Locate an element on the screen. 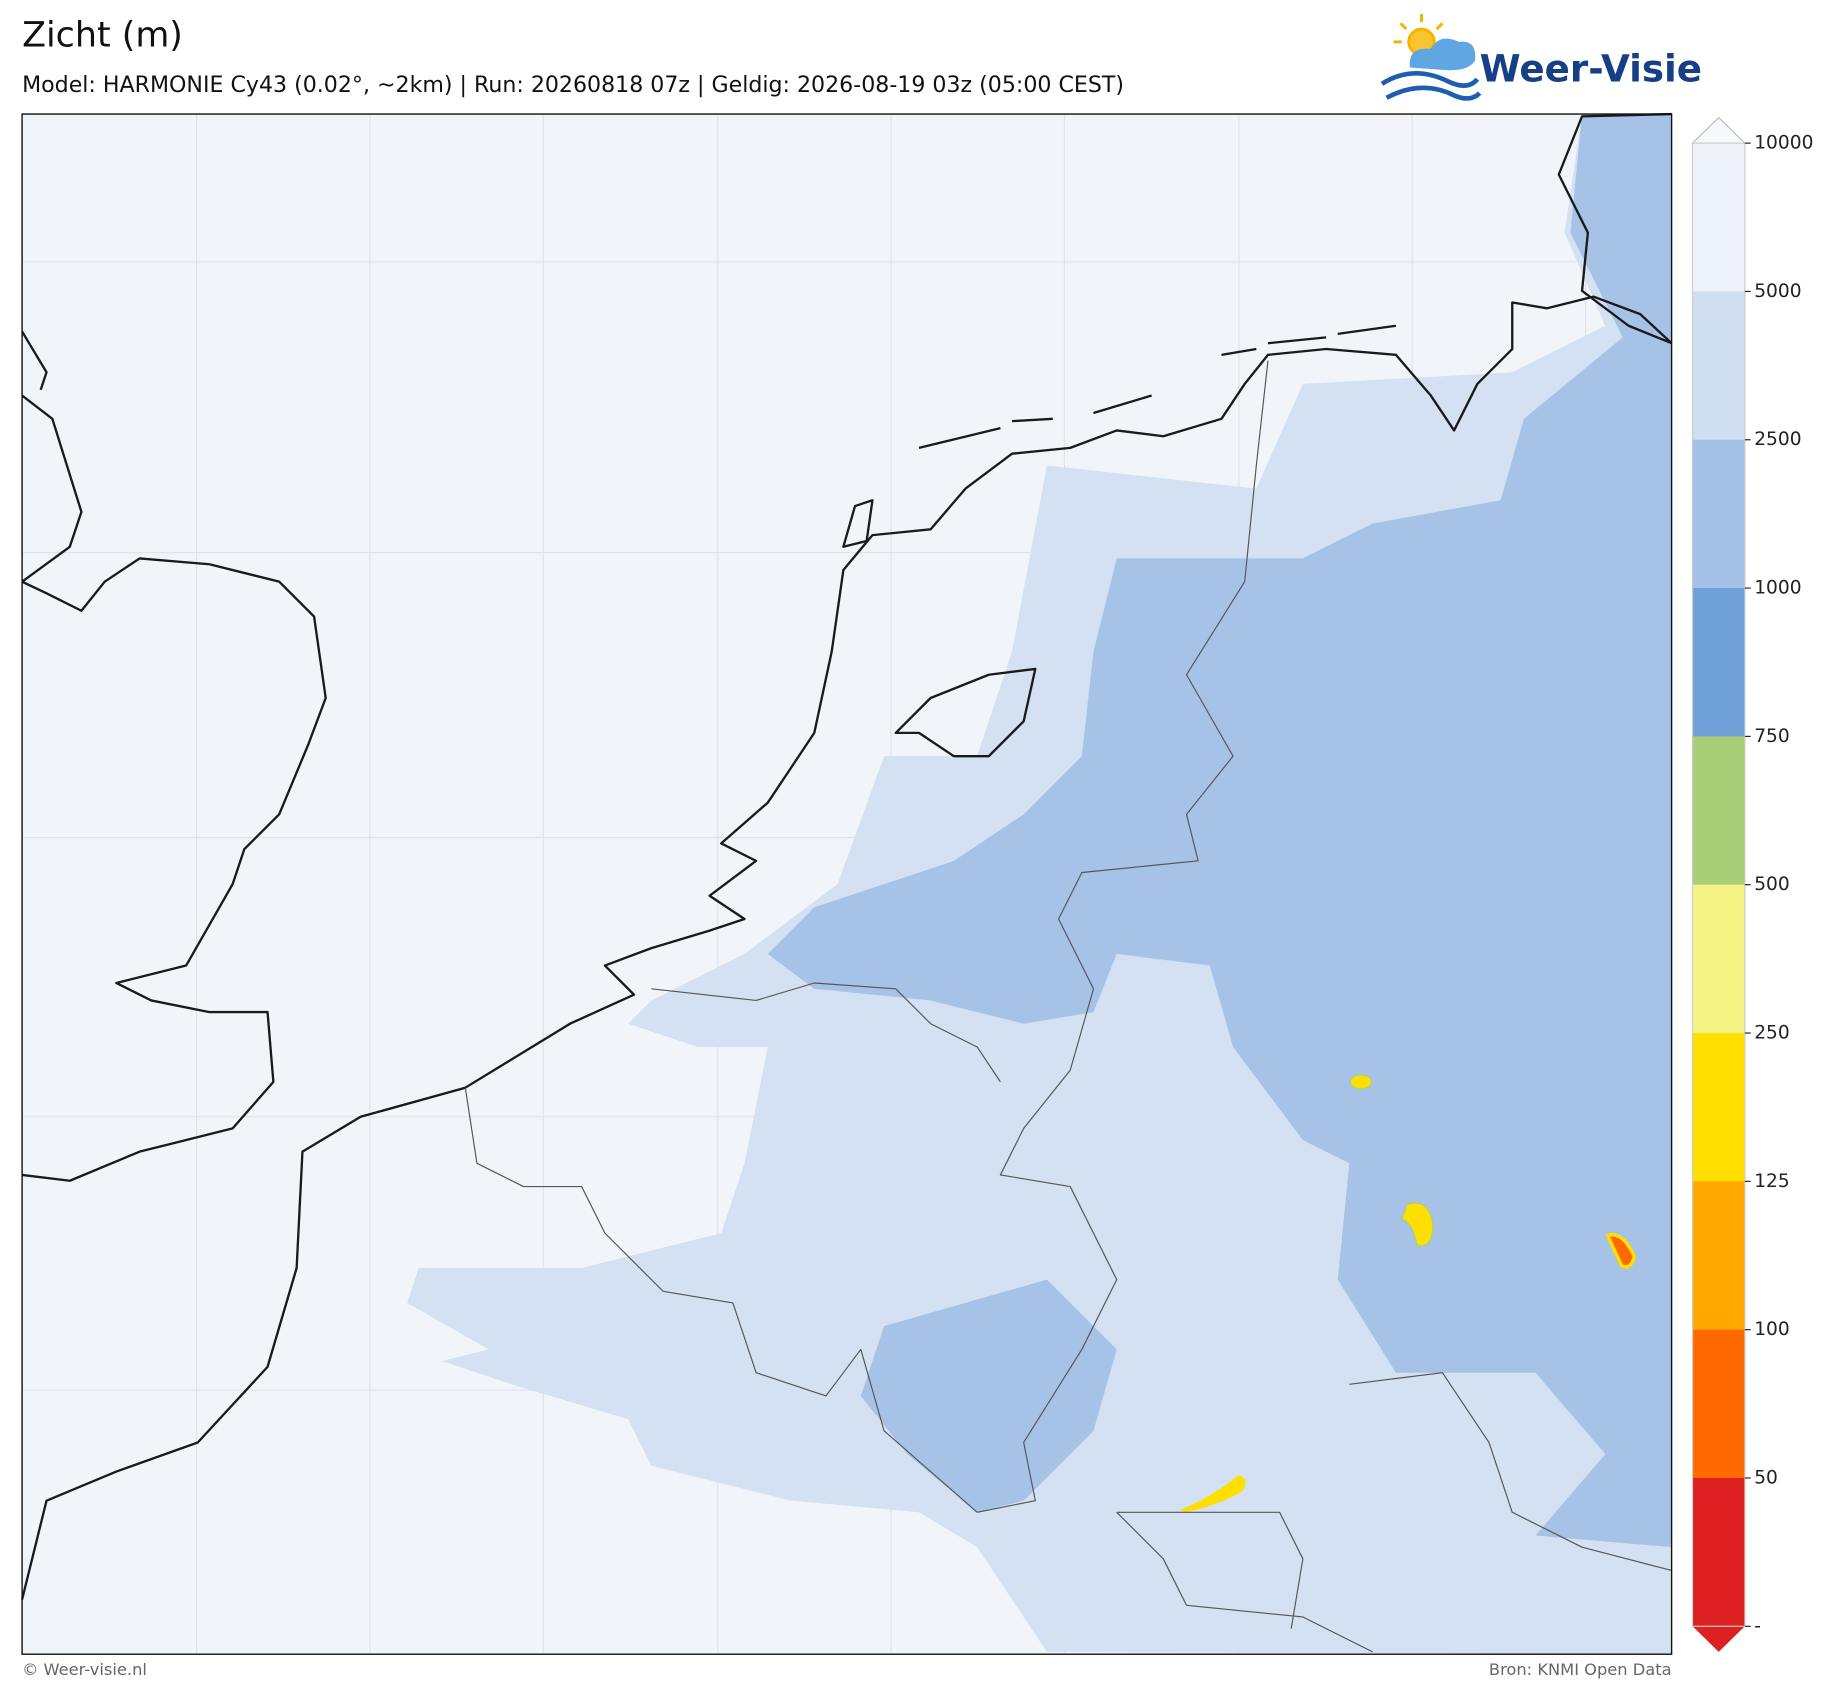 This screenshot has height=1681, width=1824. map-title: Zicht (m) is located at coordinates (102, 36).